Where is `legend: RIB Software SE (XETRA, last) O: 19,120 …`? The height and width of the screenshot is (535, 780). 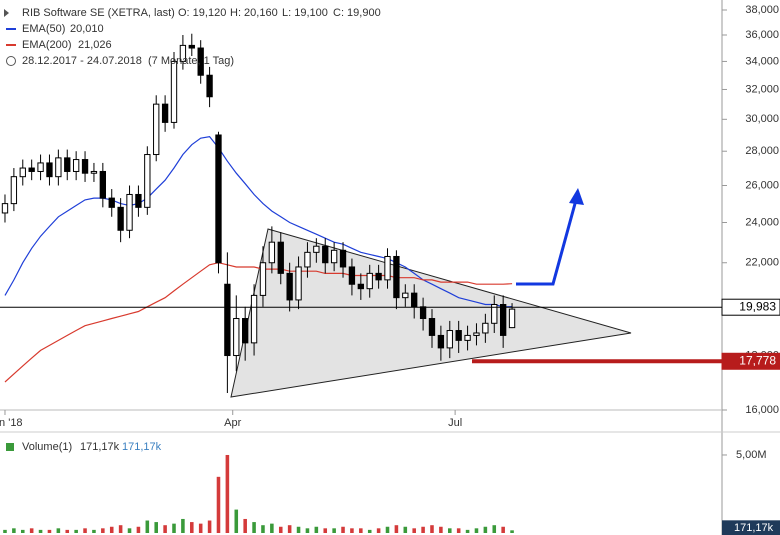 legend: RIB Software SE (XETRA, last) O: 19,120 … is located at coordinates (192, 37).